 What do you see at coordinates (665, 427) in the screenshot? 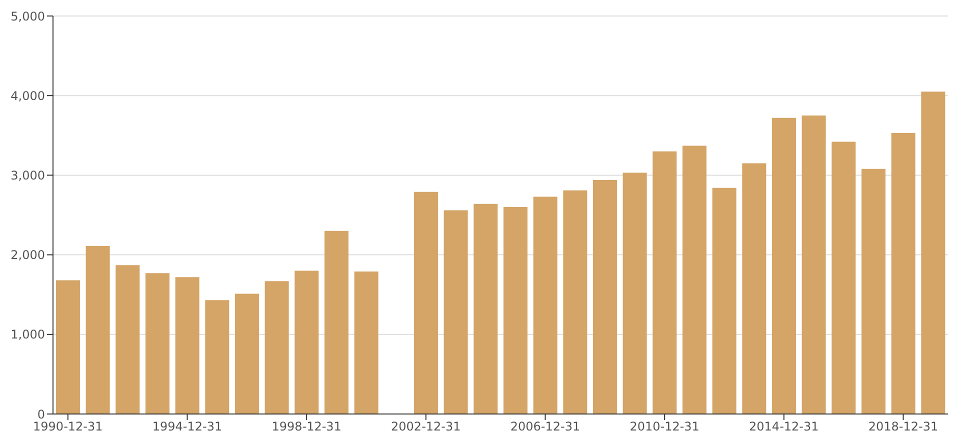
I see `x-tick-label: 2010-12-31` at bounding box center [665, 427].